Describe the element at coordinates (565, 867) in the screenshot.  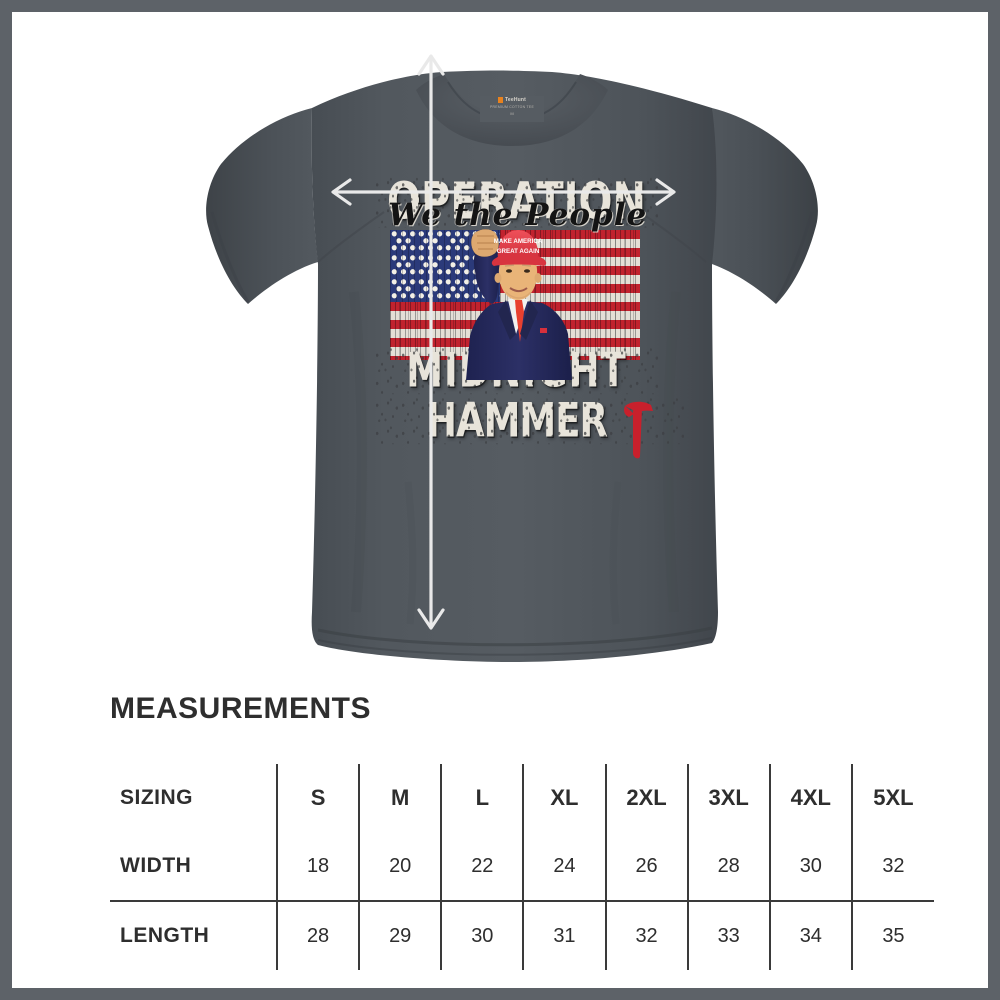
I see `width-xl: 24` at that location.